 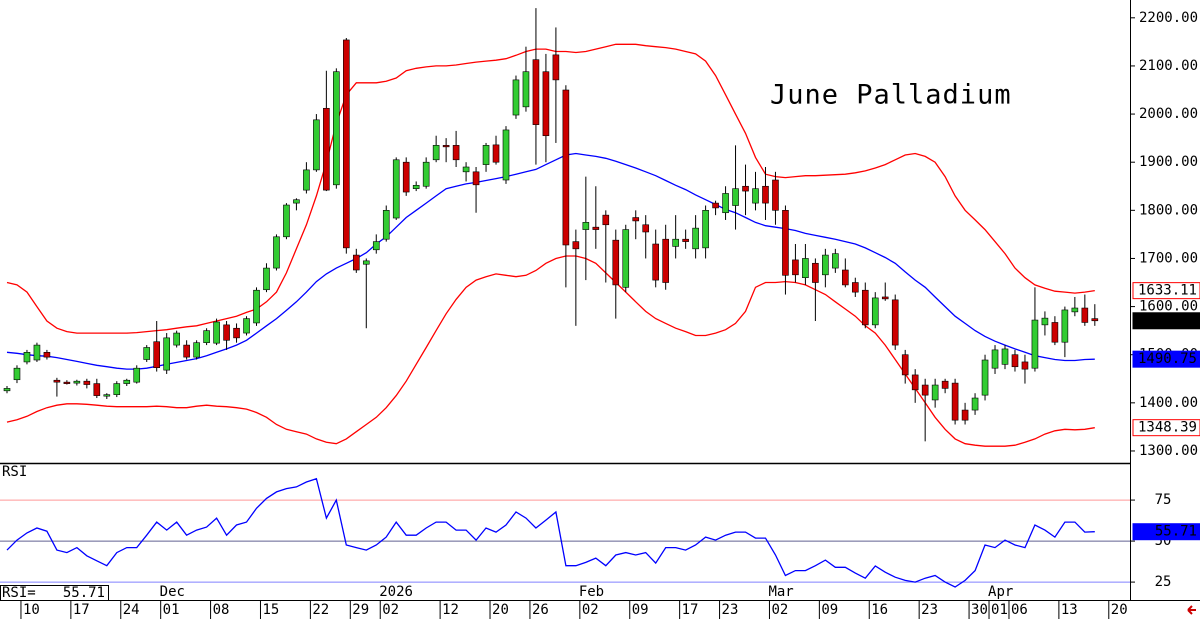 I want to click on y-tick-label: 1400.00, so click(x=1168, y=403).